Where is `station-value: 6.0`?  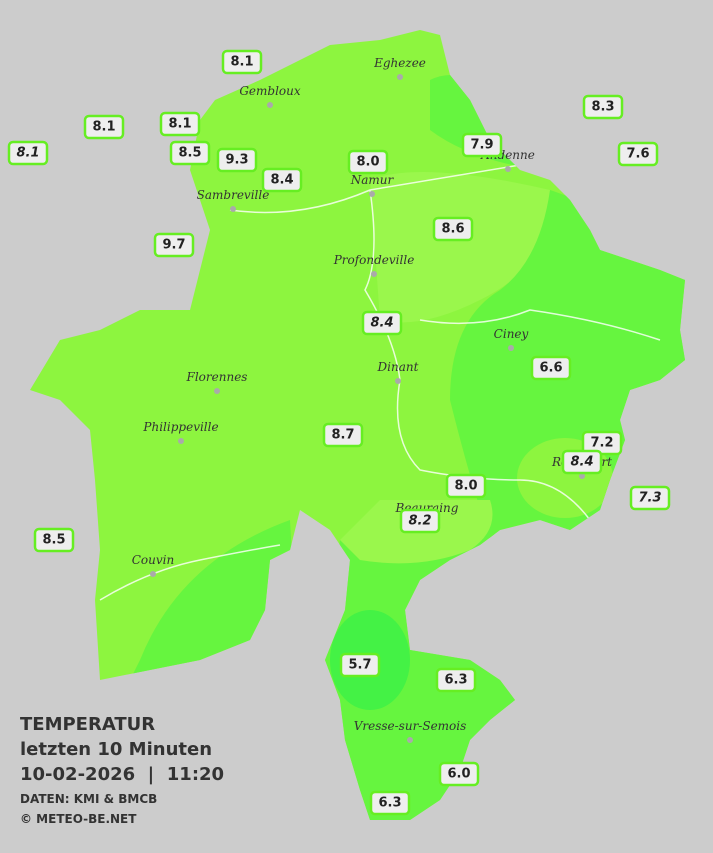
station-value: 6.0 is located at coordinates (458, 774).